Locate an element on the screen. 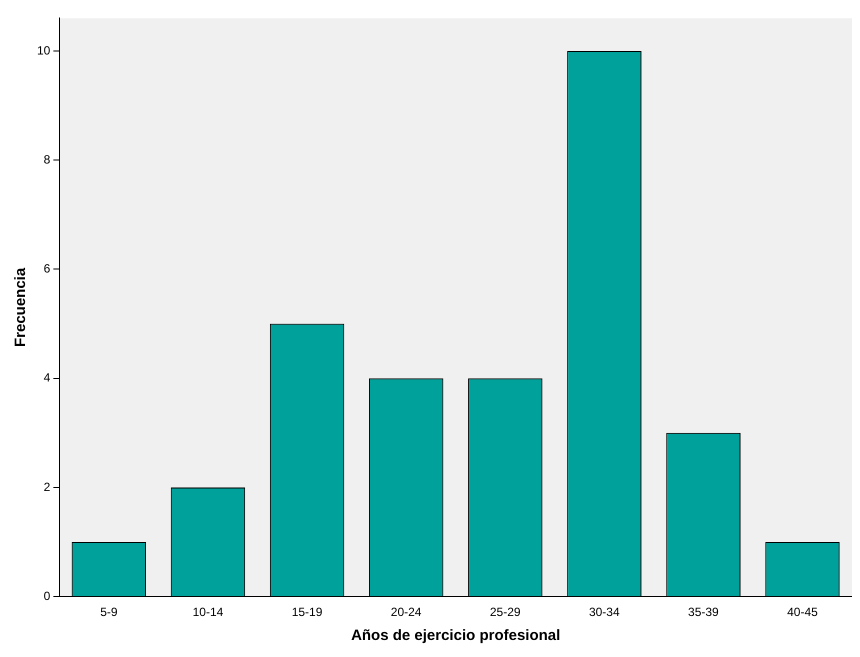  x-tick-label: 10-14 is located at coordinates (208, 612).